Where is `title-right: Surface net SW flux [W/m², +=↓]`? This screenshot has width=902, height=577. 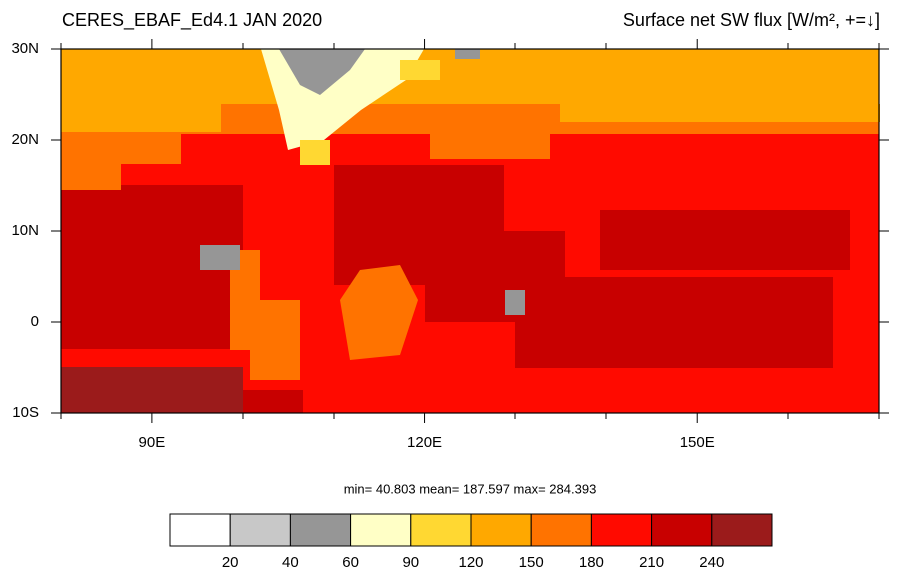 title-right: Surface net SW flux [W/m², +=↓] is located at coordinates (751, 20).